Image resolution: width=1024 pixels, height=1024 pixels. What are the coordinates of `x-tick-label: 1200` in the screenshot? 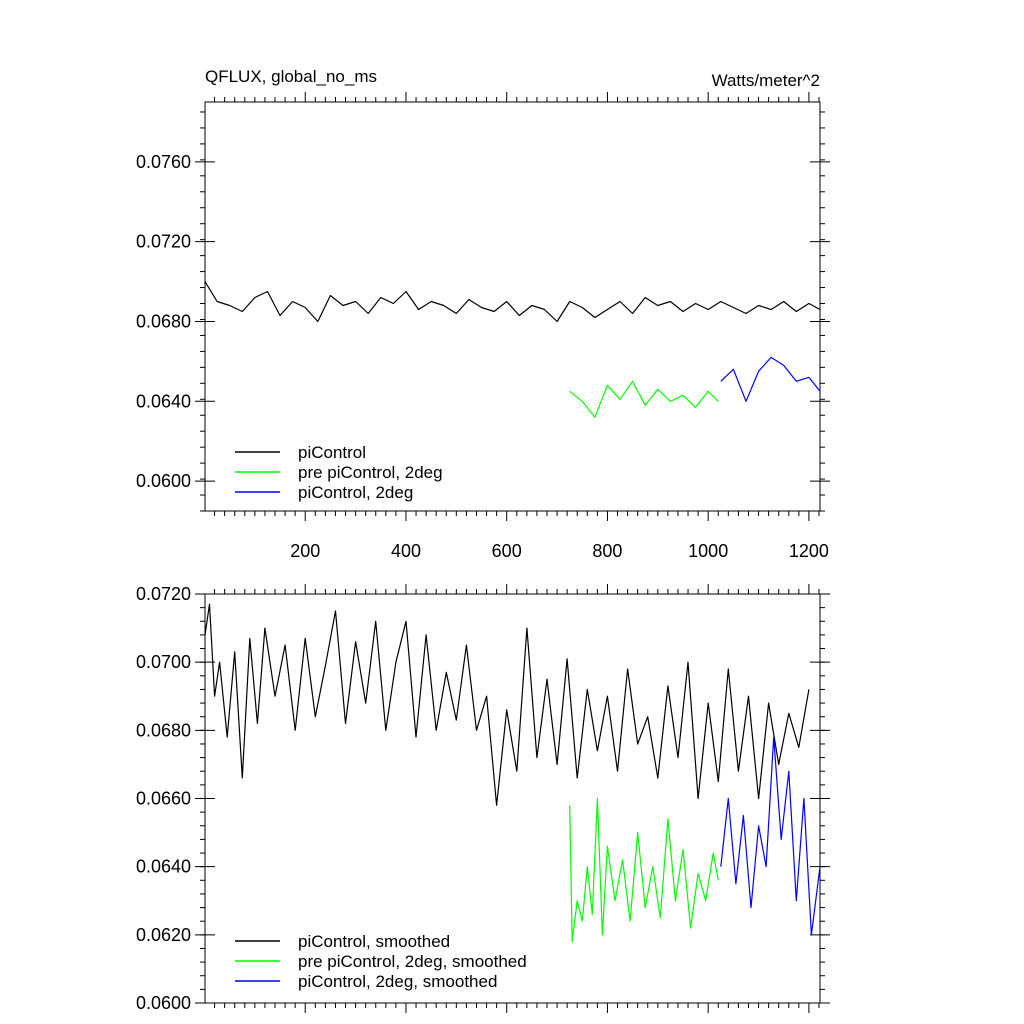 It's located at (809, 551).